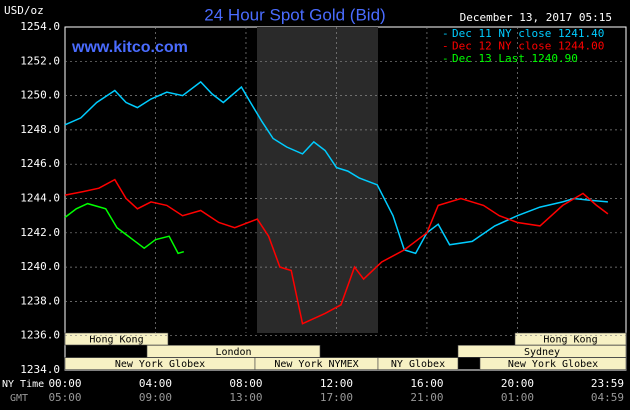 The width and height of the screenshot is (630, 410). Describe the element at coordinates (40, 129) in the screenshot. I see `y-tick-label: 1248.0` at that location.